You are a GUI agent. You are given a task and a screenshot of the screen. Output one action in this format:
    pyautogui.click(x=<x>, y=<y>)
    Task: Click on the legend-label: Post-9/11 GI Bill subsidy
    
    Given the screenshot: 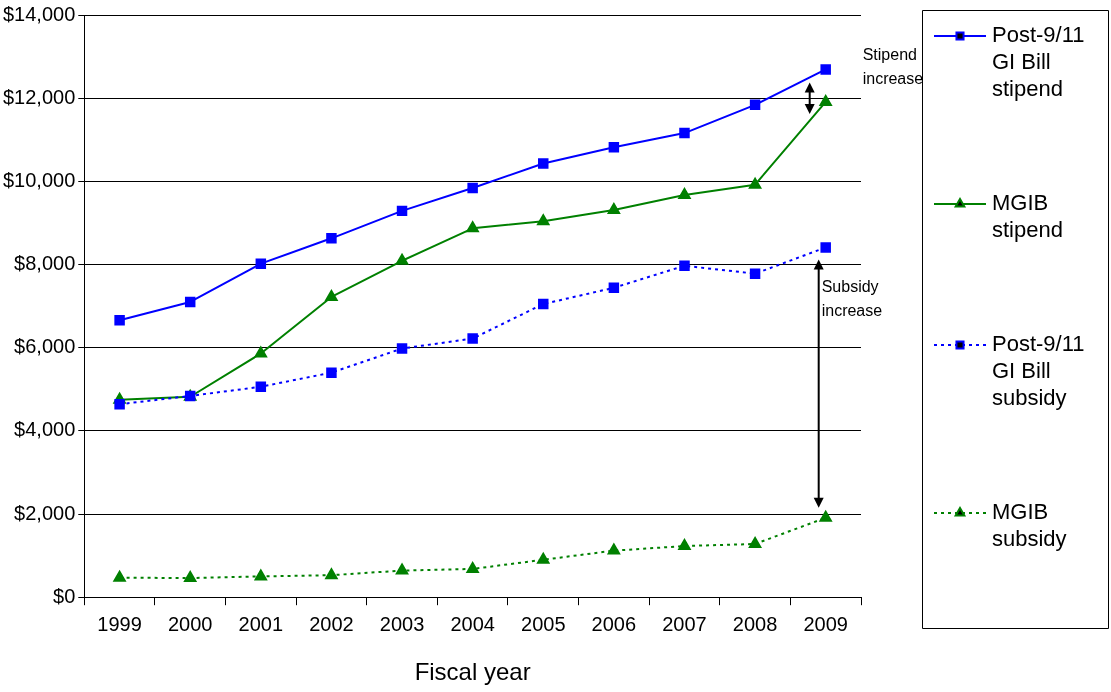 What is the action you would take?
    pyautogui.click(x=1038, y=371)
    